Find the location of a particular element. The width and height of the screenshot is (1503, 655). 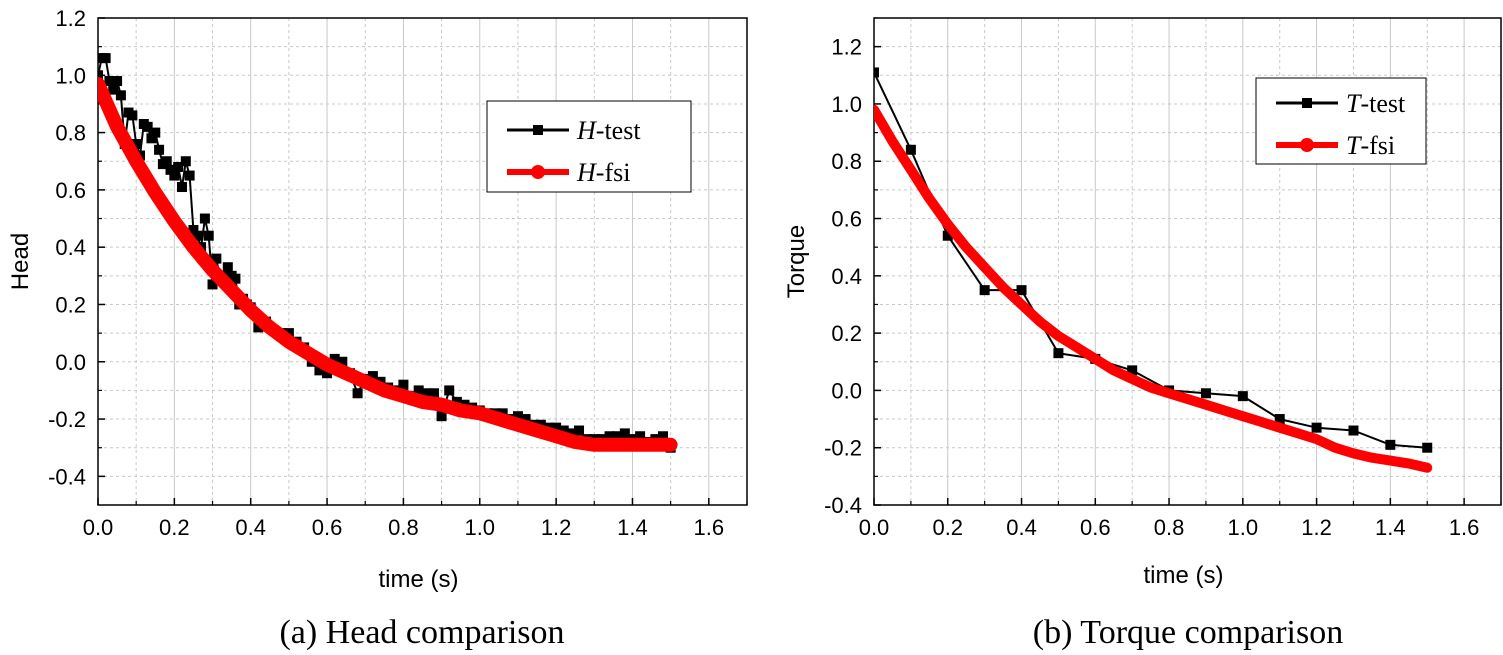

y-tick-label: -0.2 is located at coordinates (67, 419).